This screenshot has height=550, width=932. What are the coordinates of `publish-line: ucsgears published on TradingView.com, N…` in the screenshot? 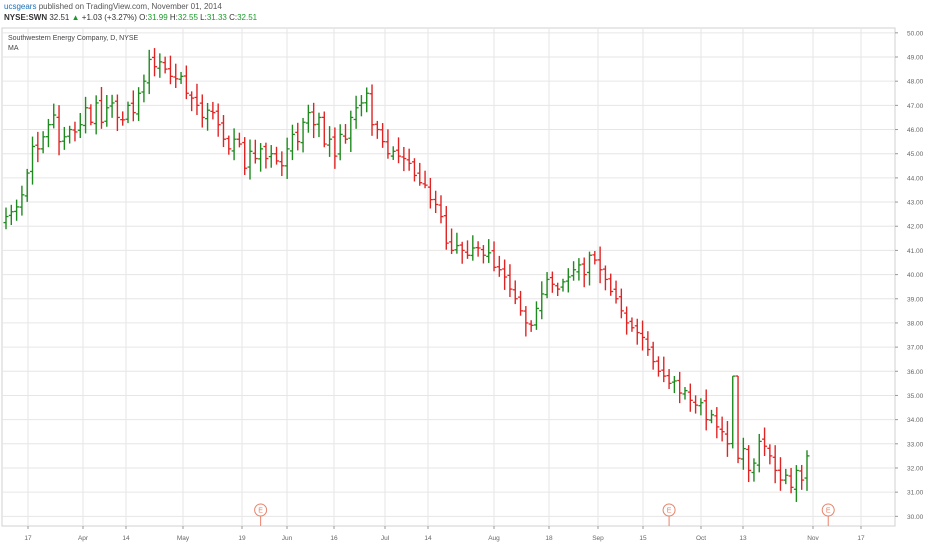 It's located at (113, 6).